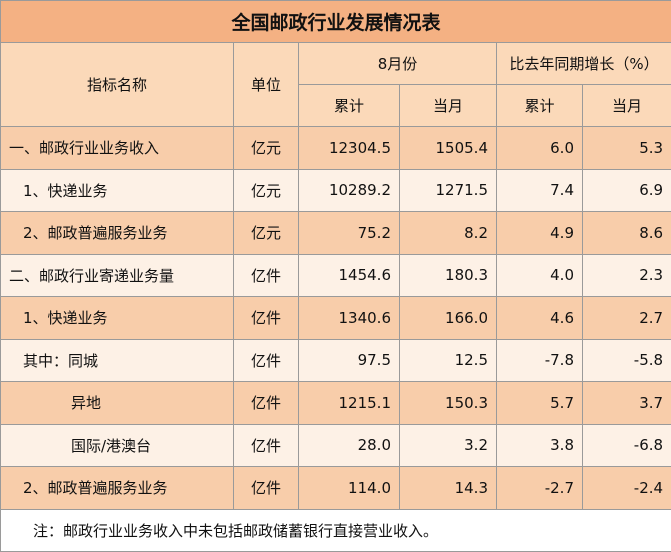 The image size is (671, 552). What do you see at coordinates (448, 445) in the screenshot?
I see `value-cell: 3.2` at bounding box center [448, 445].